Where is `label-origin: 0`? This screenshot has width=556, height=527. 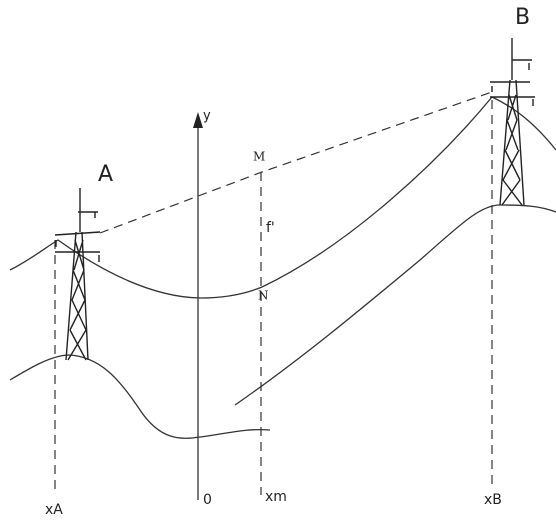 label-origin: 0 is located at coordinates (207, 500).